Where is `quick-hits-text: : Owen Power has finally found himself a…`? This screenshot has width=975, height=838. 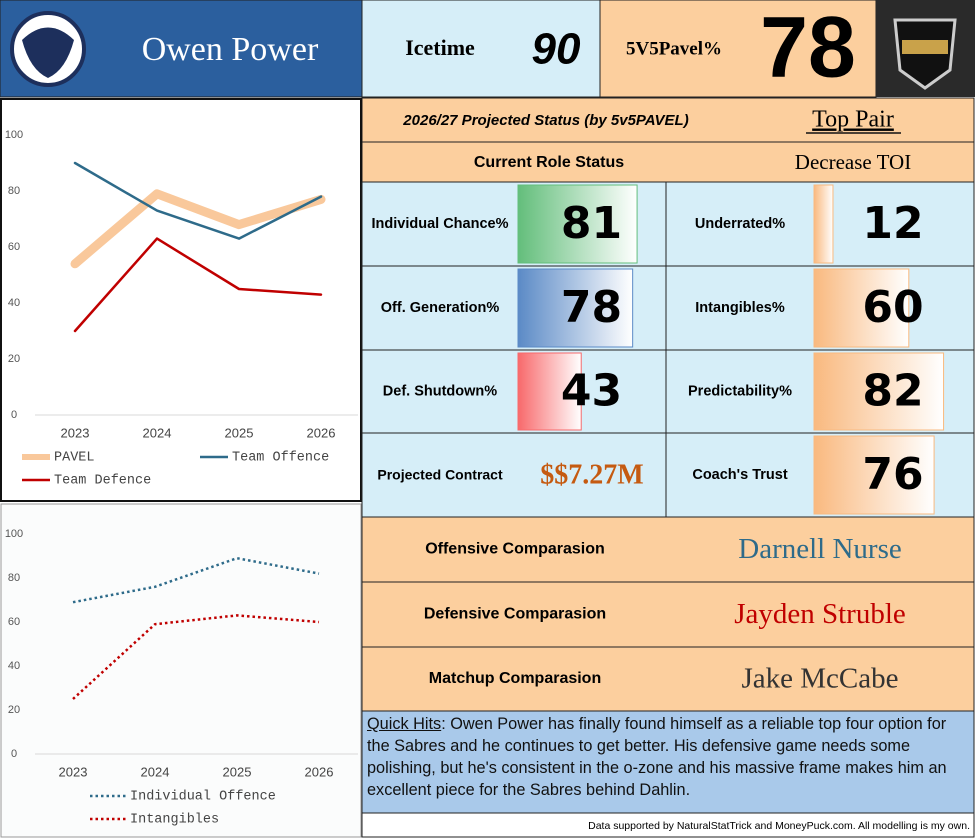 quick-hits-text: : Owen Power has finally found himself a… is located at coordinates (657, 757).